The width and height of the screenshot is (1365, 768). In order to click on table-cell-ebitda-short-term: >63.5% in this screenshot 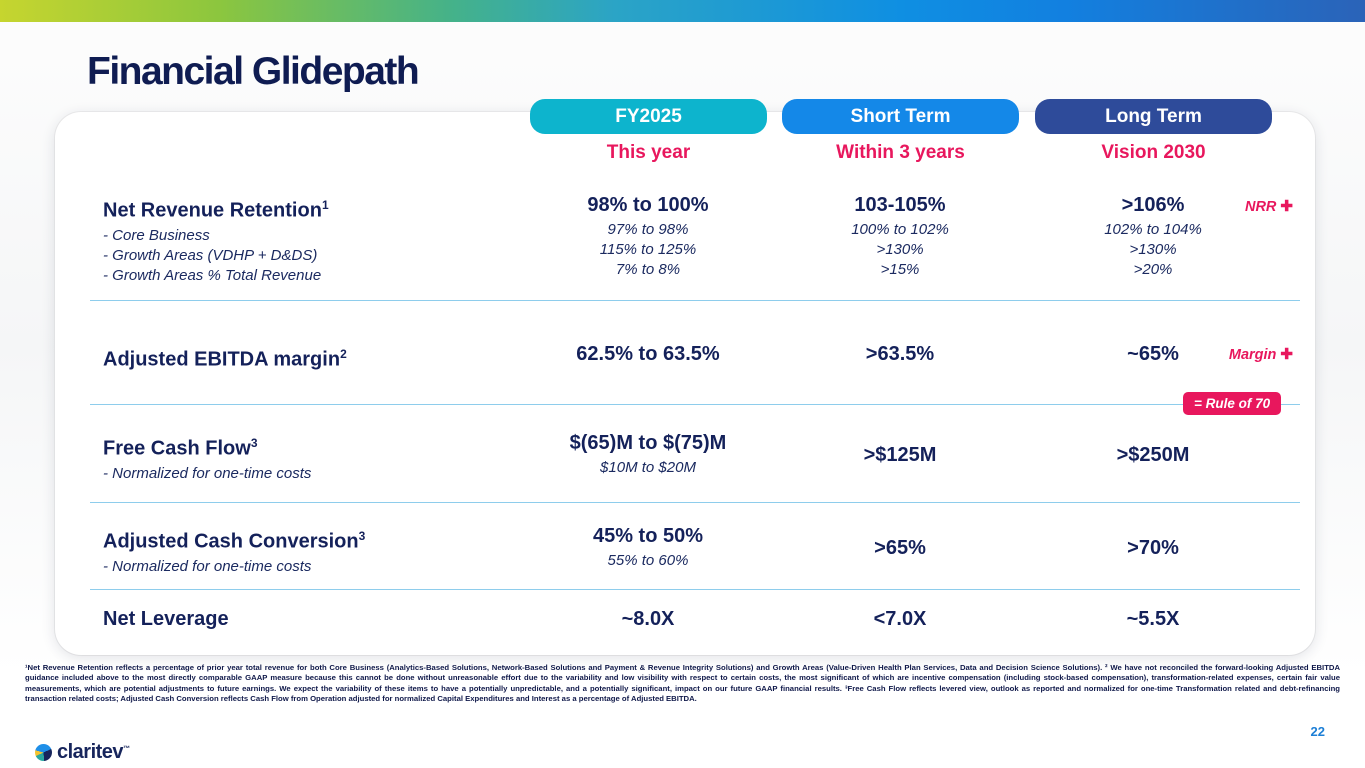, I will do `click(900, 354)`.